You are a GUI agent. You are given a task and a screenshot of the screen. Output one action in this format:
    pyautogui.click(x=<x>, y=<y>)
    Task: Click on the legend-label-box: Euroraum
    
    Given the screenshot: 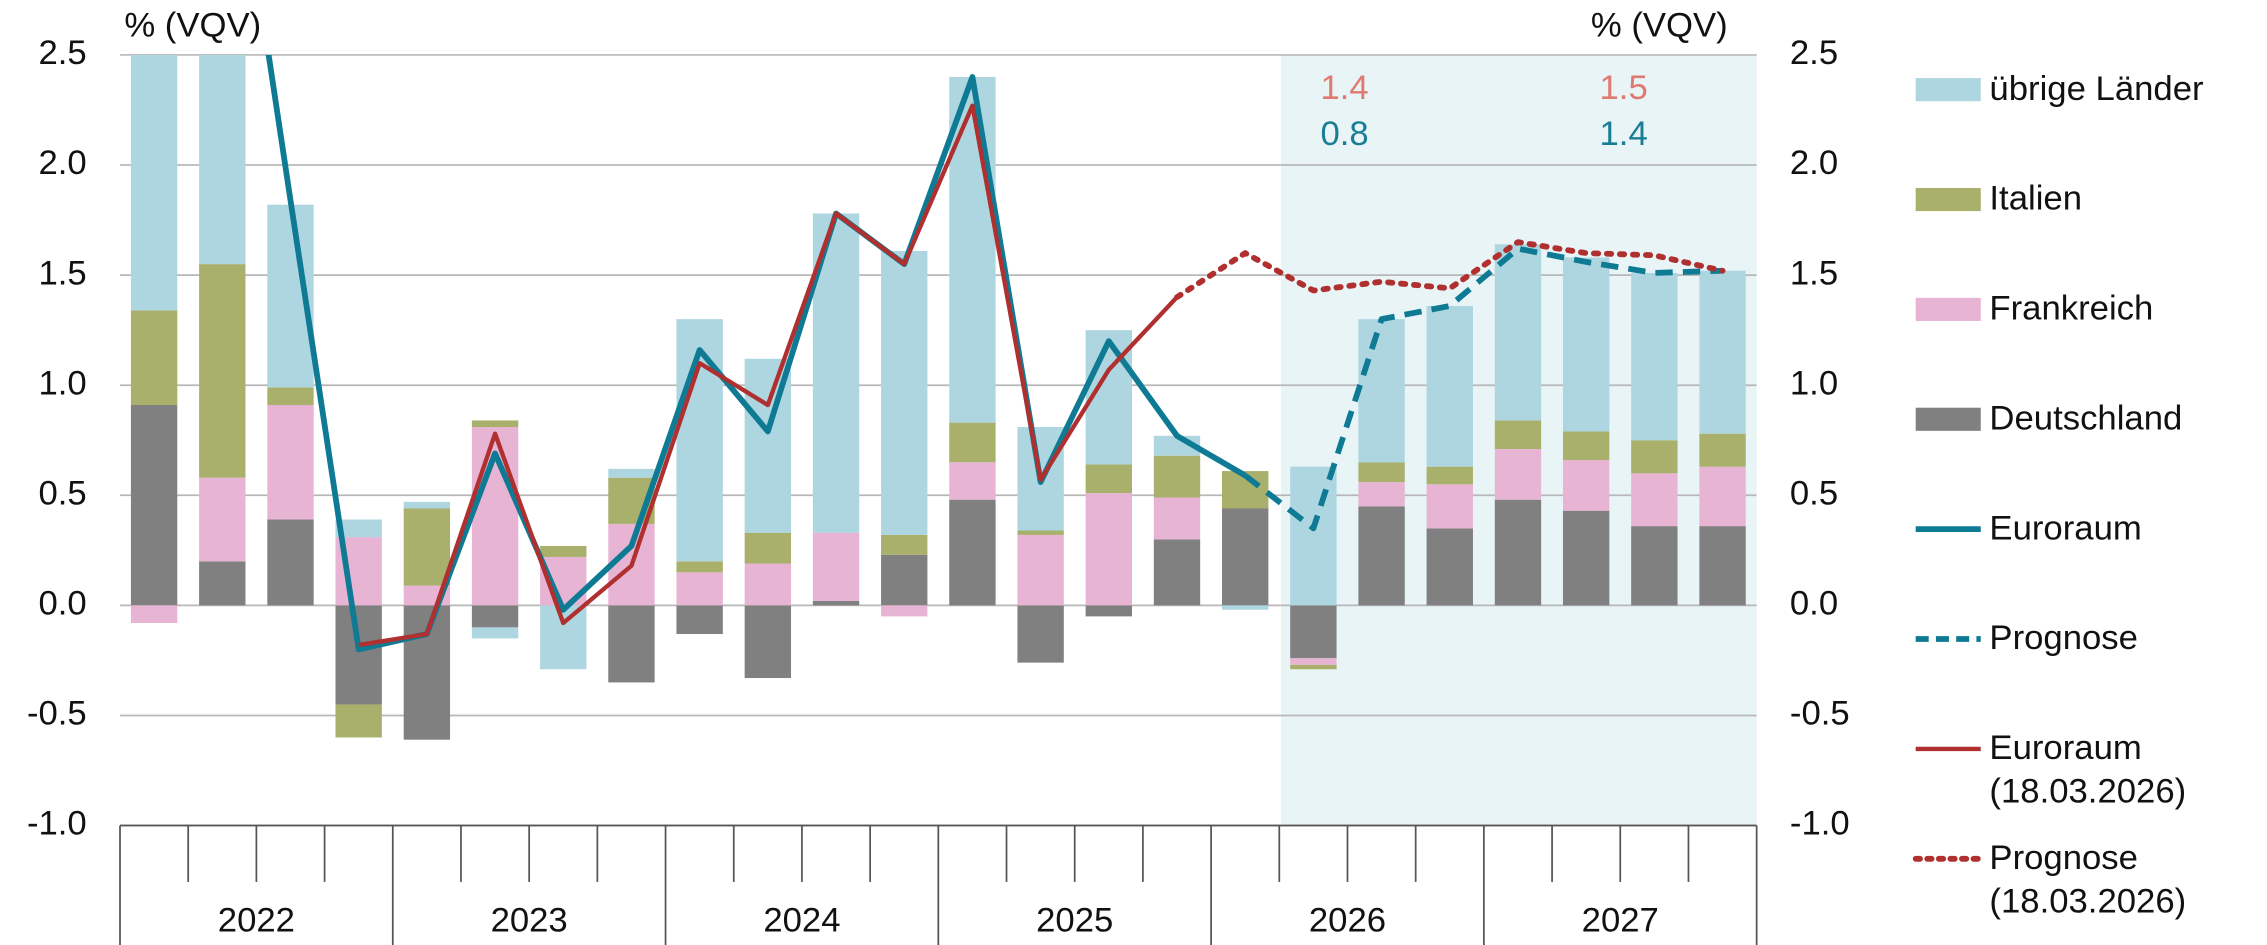 What is the action you would take?
    pyautogui.click(x=2065, y=528)
    